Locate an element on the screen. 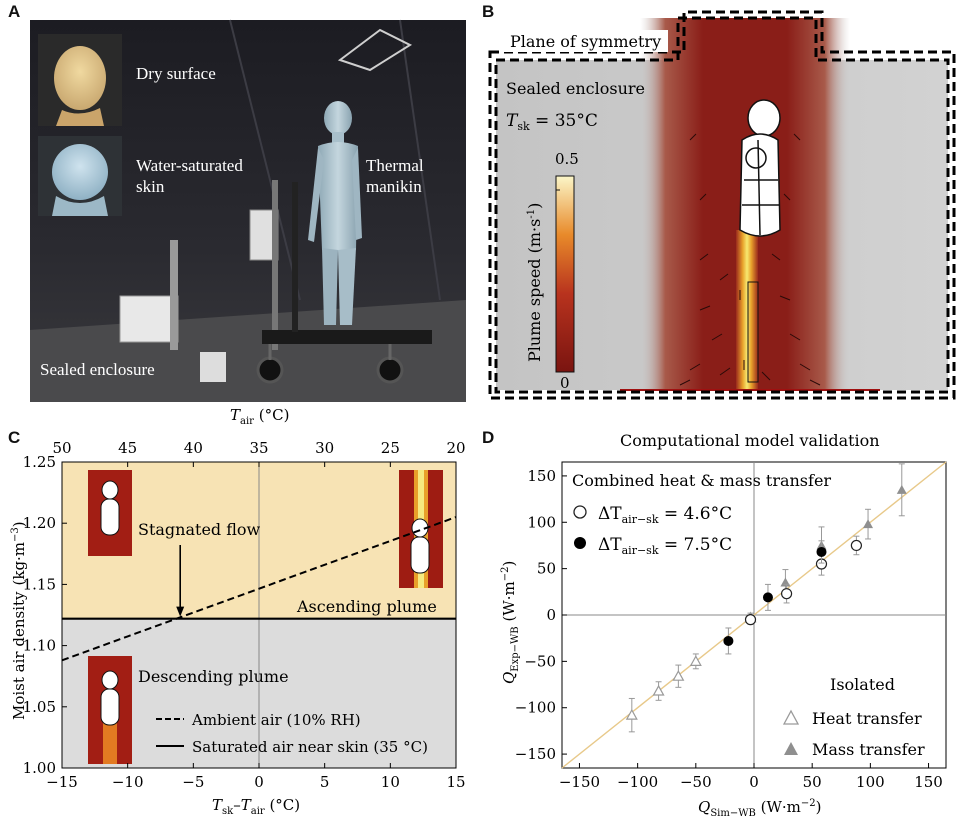 Image resolution: width=960 pixels, height=819 pixels. d-title: Computational model validation is located at coordinates (750, 440).